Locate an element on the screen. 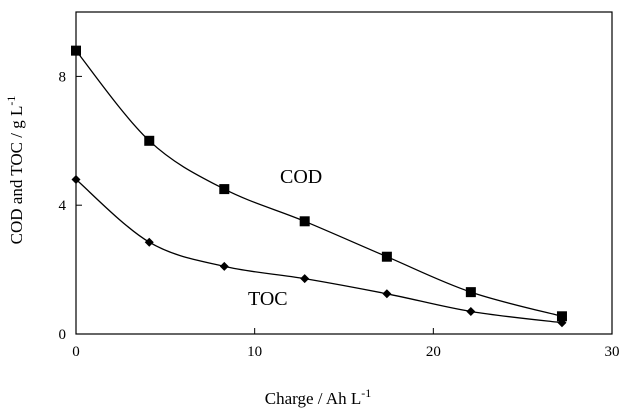  y-tick-label: 8 is located at coordinates (63, 77).